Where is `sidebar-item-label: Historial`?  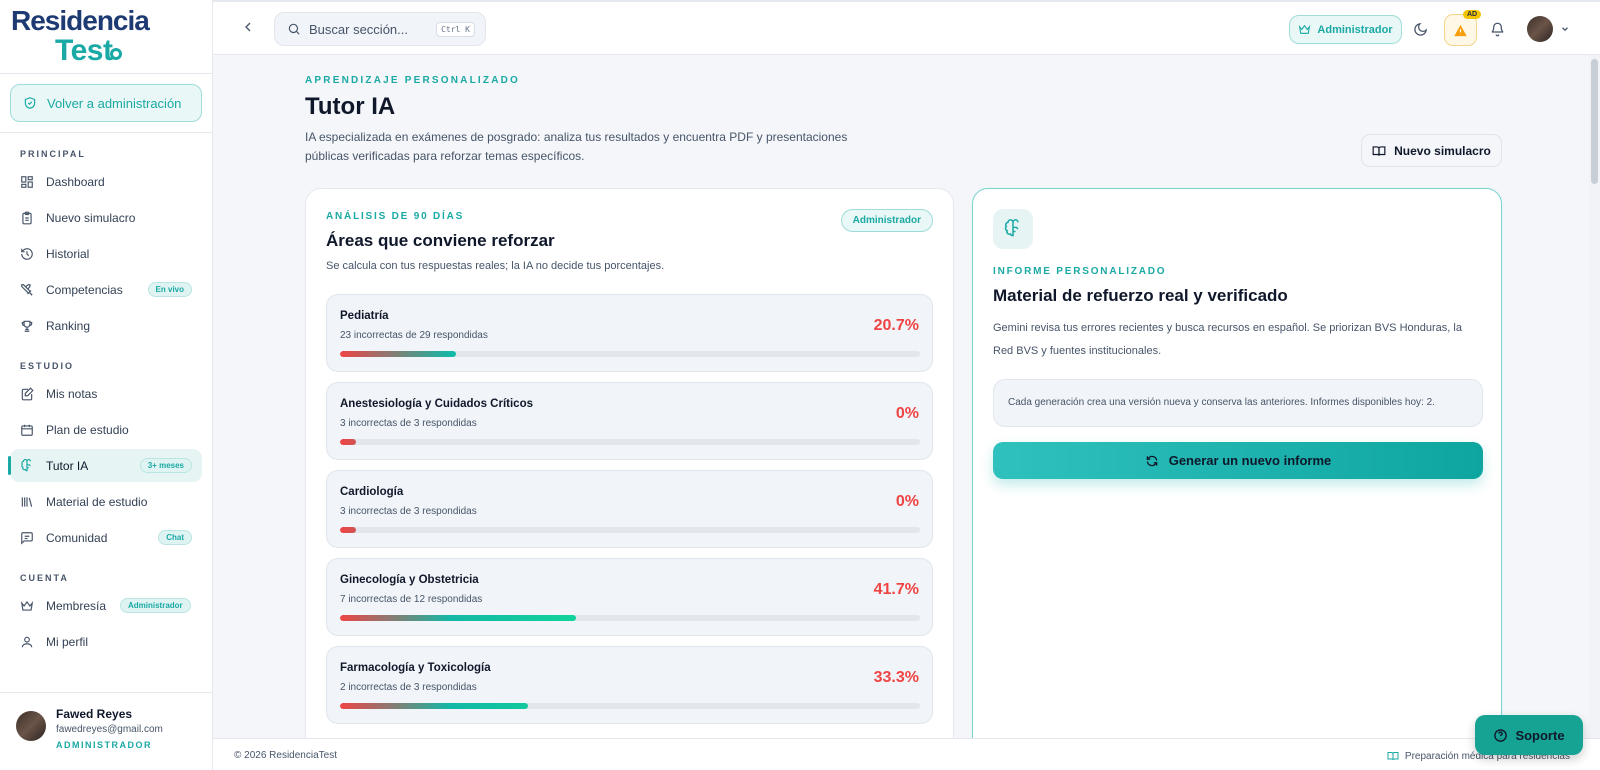
sidebar-item-label: Historial is located at coordinates (68, 253).